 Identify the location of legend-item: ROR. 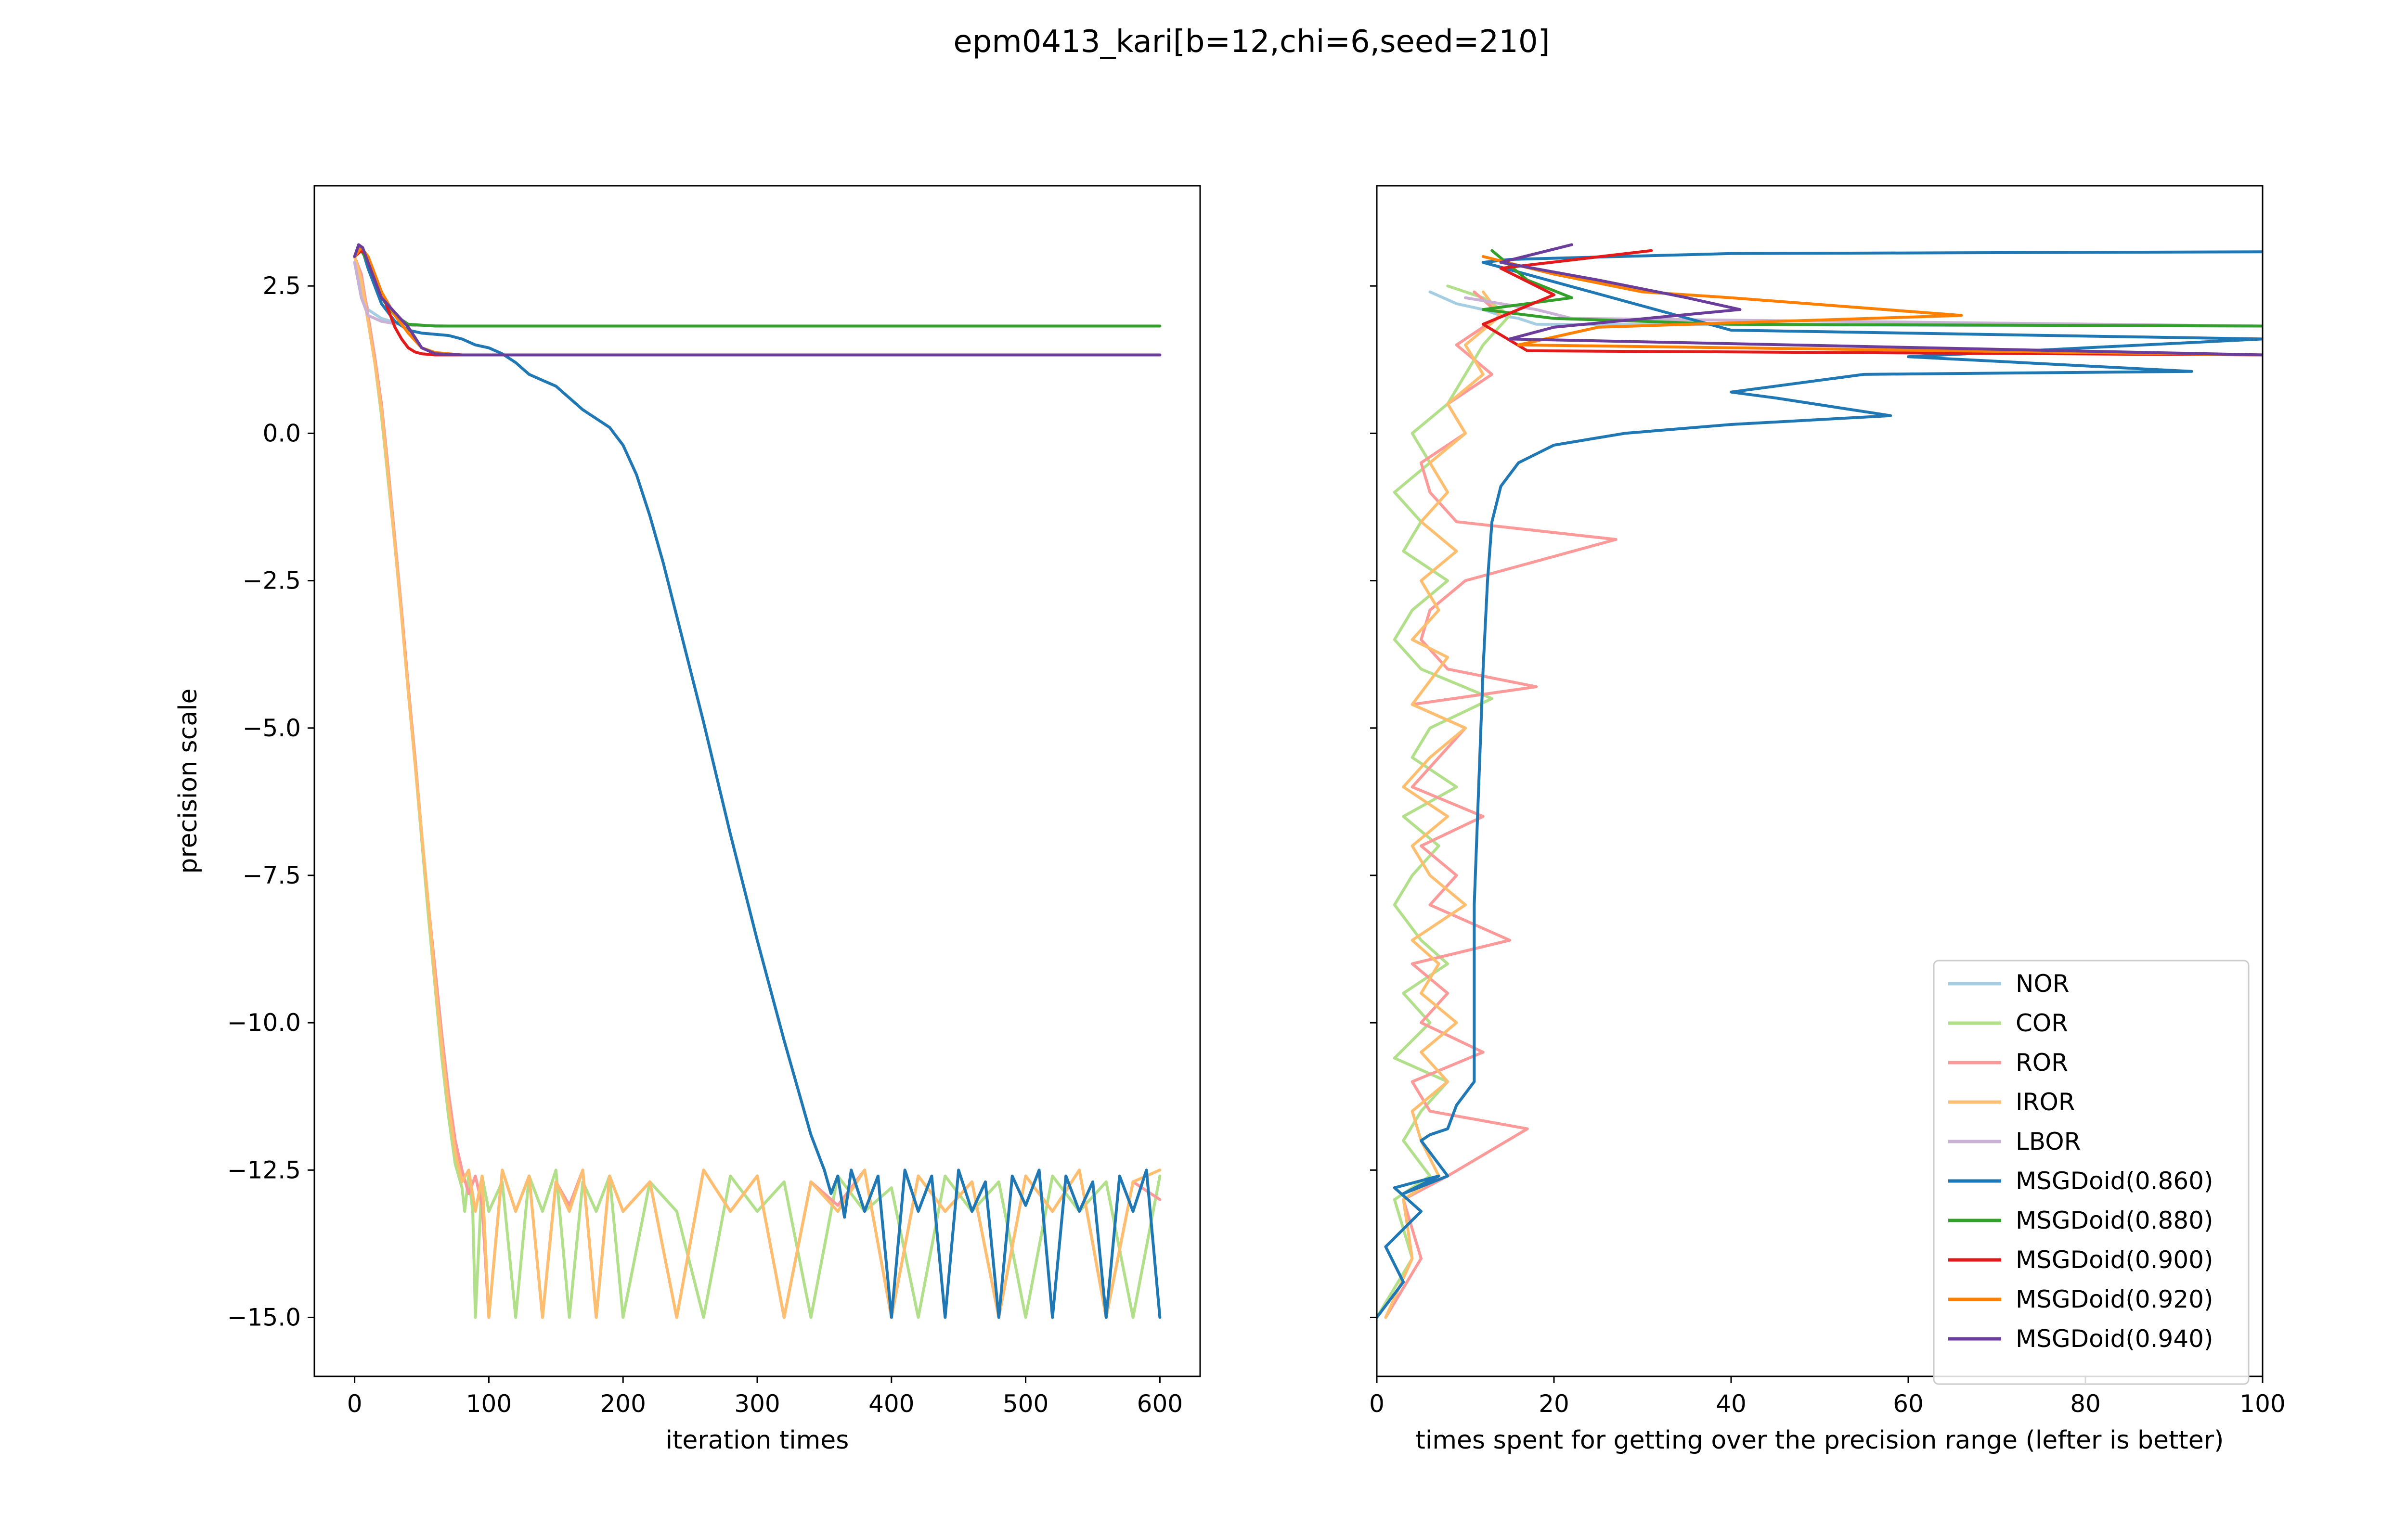
(2008, 1063).